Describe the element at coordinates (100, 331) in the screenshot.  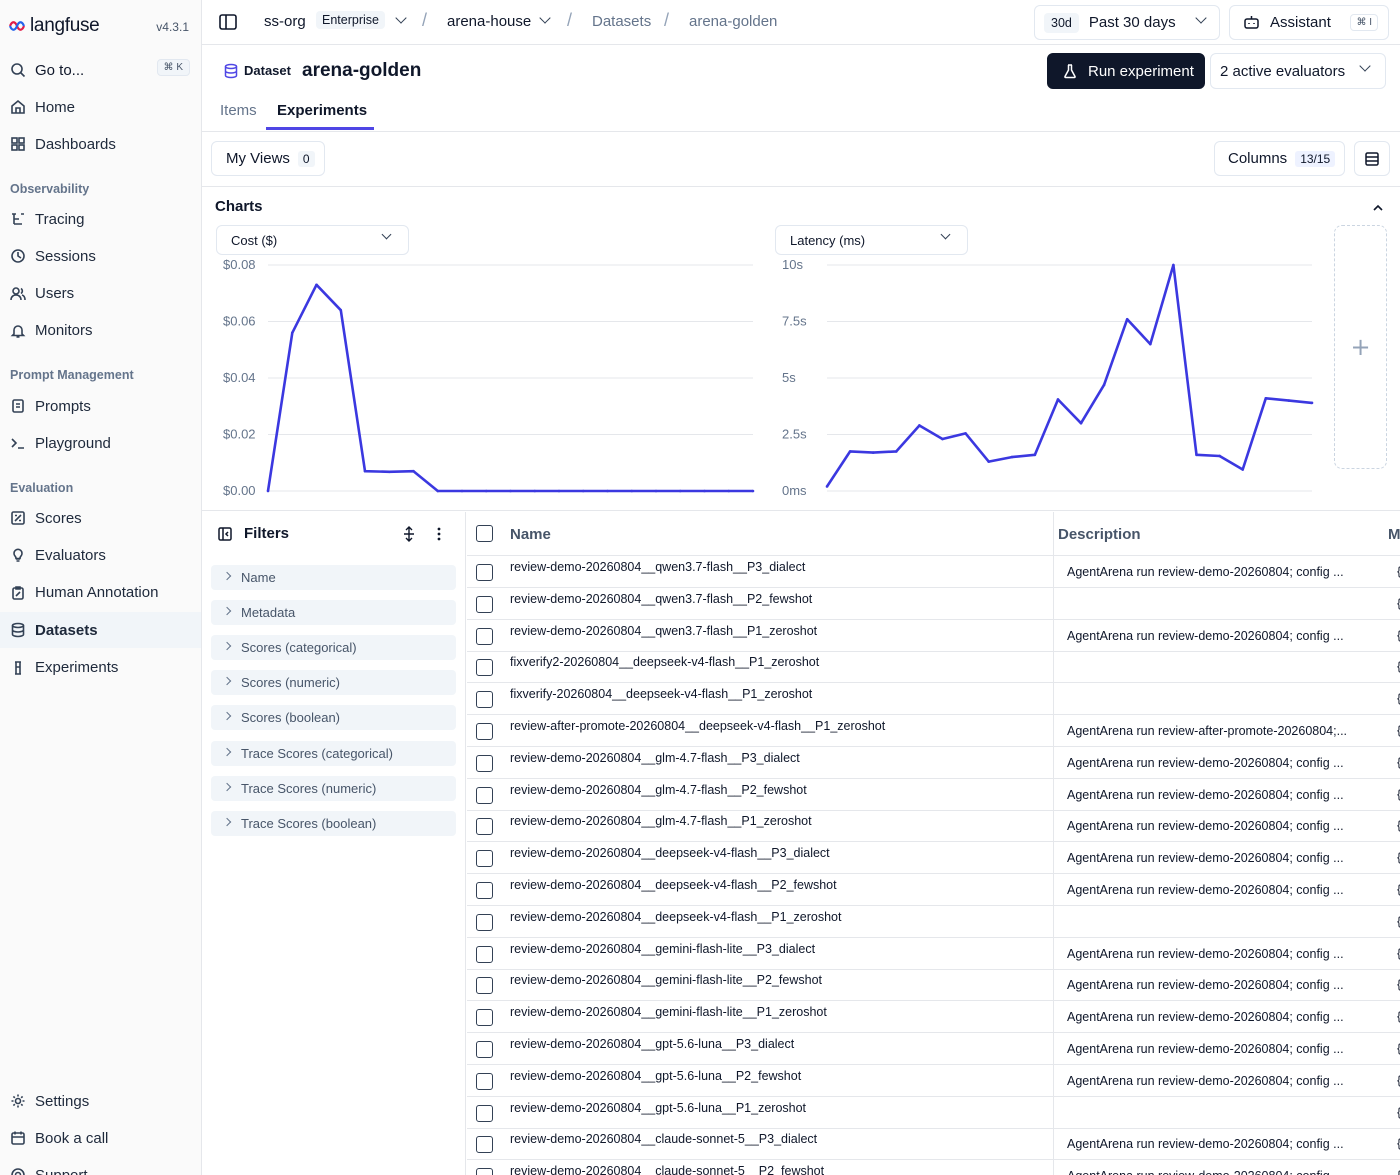
I see `sidebar-item-monitors: Monitors` at that location.